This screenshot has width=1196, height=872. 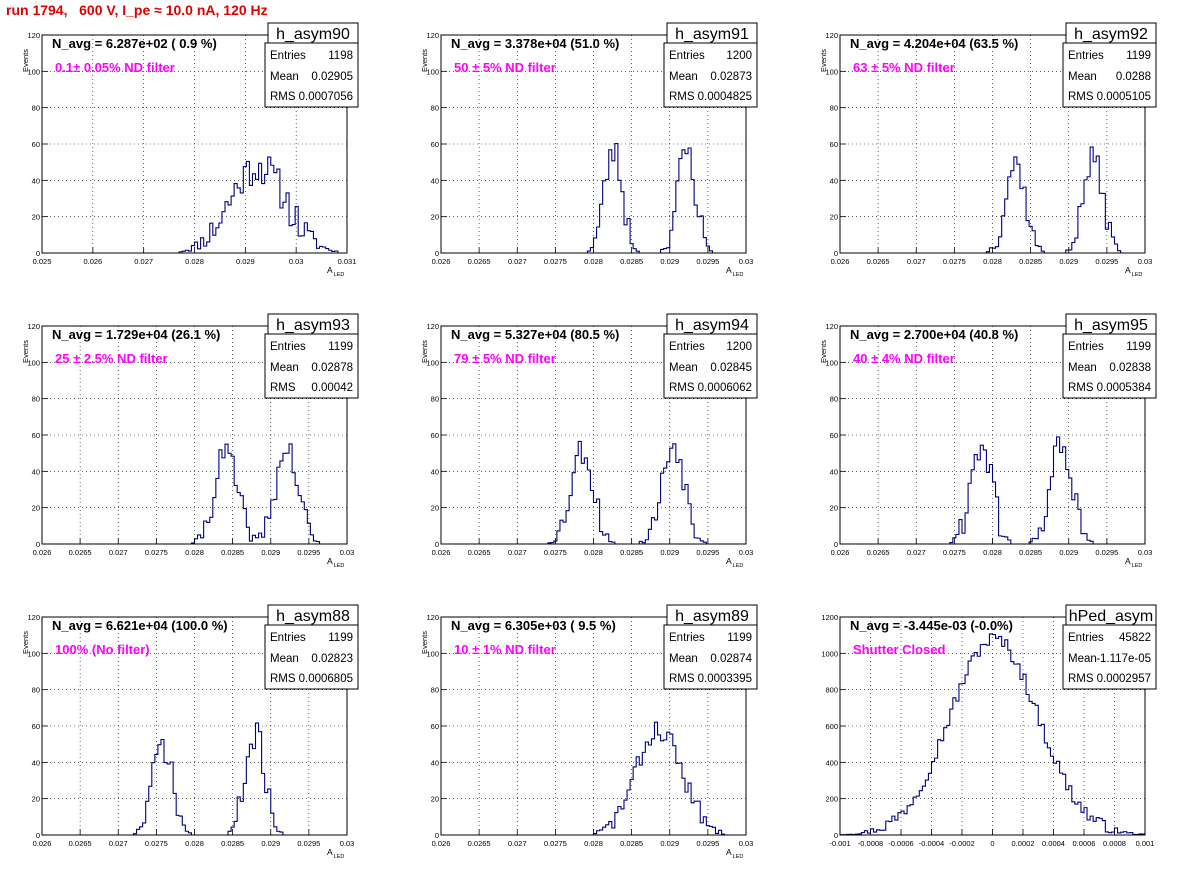 What do you see at coordinates (593, 492) in the screenshot?
I see `histogram-line` at bounding box center [593, 492].